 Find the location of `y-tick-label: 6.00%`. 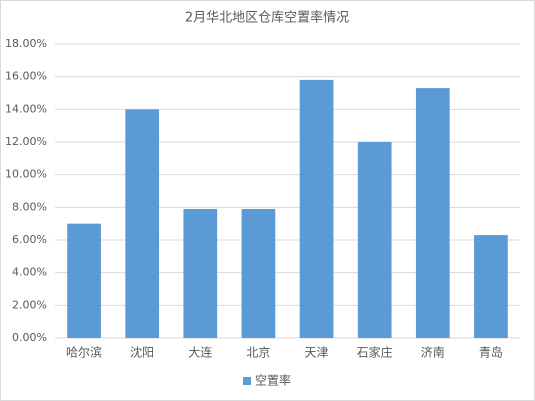

y-tick-label: 6.00% is located at coordinates (29, 239).